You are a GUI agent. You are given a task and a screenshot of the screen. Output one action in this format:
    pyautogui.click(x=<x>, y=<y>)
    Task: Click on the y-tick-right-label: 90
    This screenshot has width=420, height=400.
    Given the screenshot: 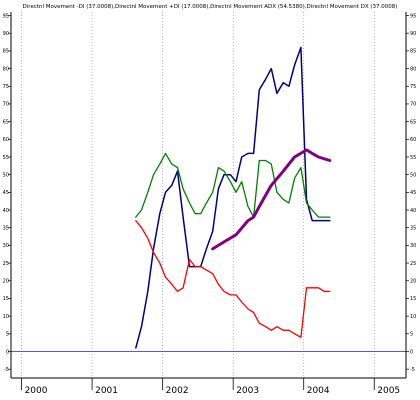 What is the action you would take?
    pyautogui.click(x=413, y=34)
    